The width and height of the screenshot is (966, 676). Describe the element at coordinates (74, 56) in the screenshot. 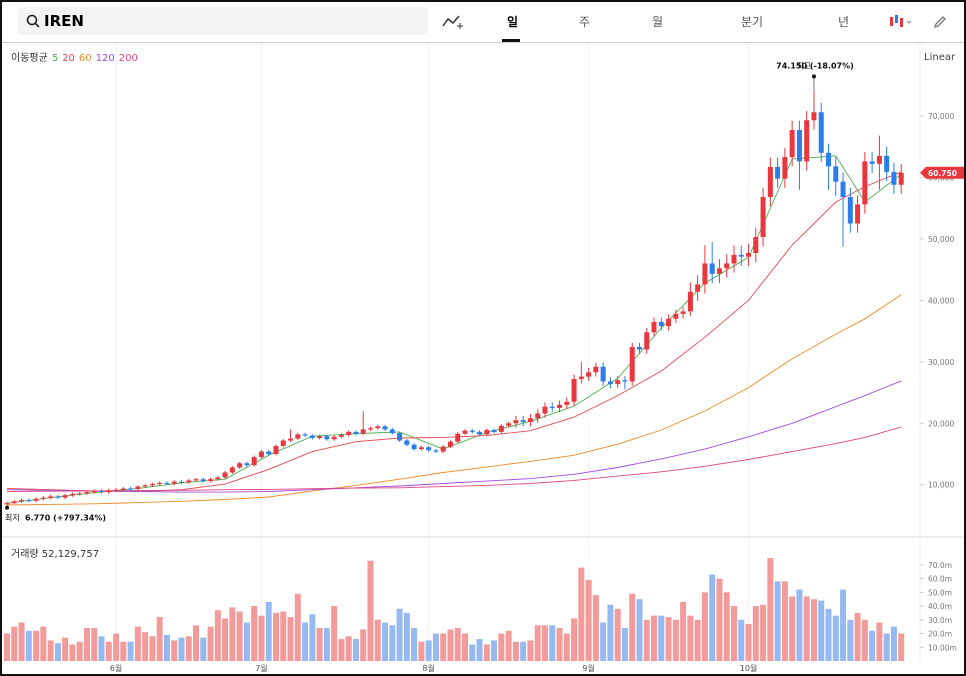

I see `ma-legend: 이동평균 5 20 60 120 200` at that location.